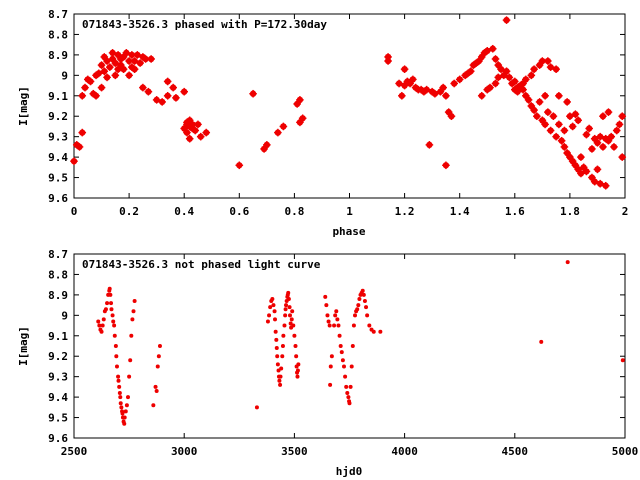  What do you see at coordinates (74, 211) in the screenshot?
I see `phased-x-tick-label: 0` at bounding box center [74, 211].